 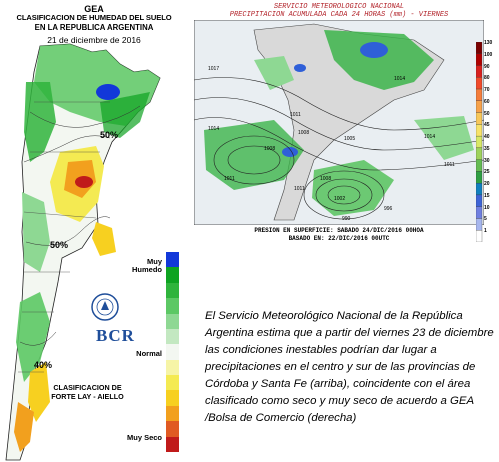 What do you see at coordinates (94, 9) in the screenshot?
I see `map-org: GEA` at bounding box center [94, 9].